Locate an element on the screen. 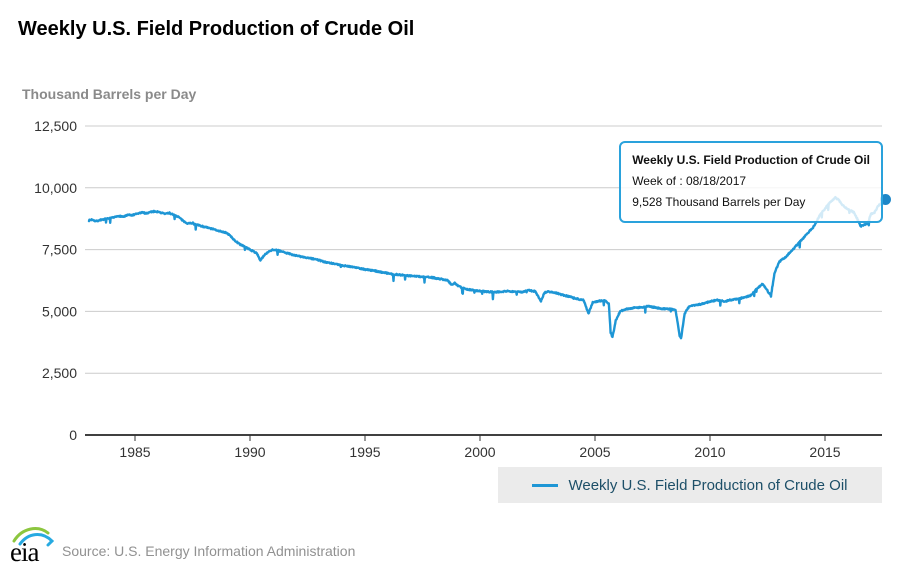  x-tick-label: 1985 is located at coordinates (134, 452).